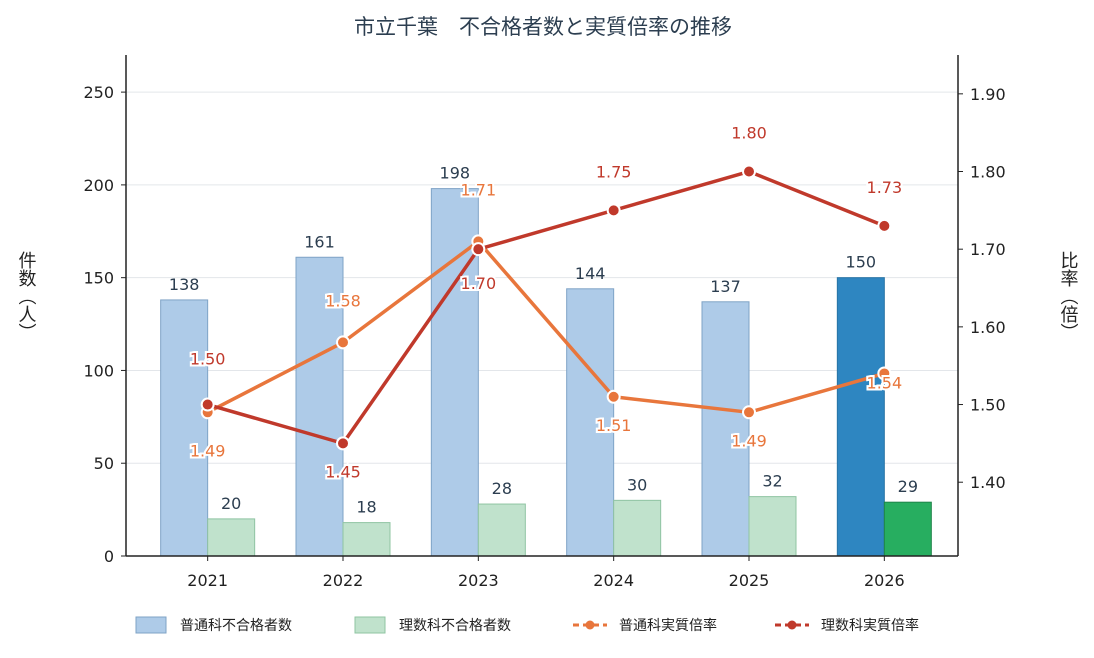 The image size is (1094, 658). I want to click on y-tick-label: 200, so click(98, 185).